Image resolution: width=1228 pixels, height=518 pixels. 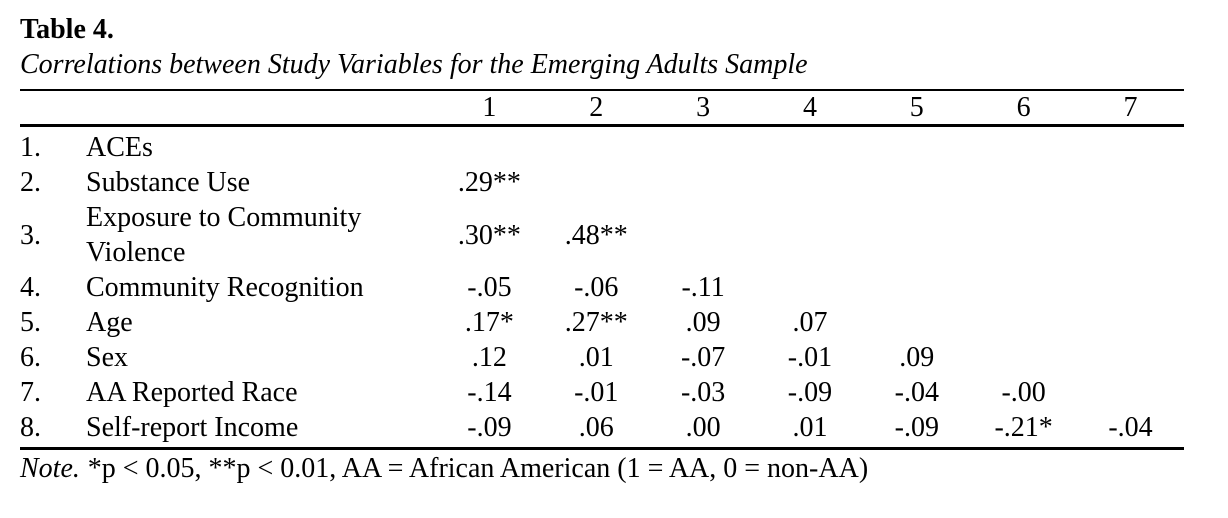 I want to click on note-label: Note., so click(x=50, y=468).